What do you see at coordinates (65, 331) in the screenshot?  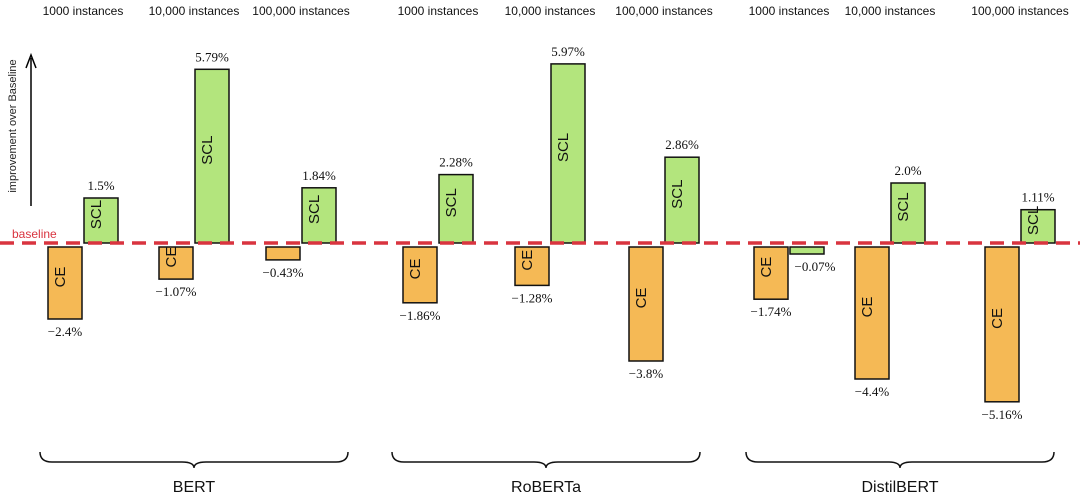 I see `ce-value-label-0: −2.4%` at bounding box center [65, 331].